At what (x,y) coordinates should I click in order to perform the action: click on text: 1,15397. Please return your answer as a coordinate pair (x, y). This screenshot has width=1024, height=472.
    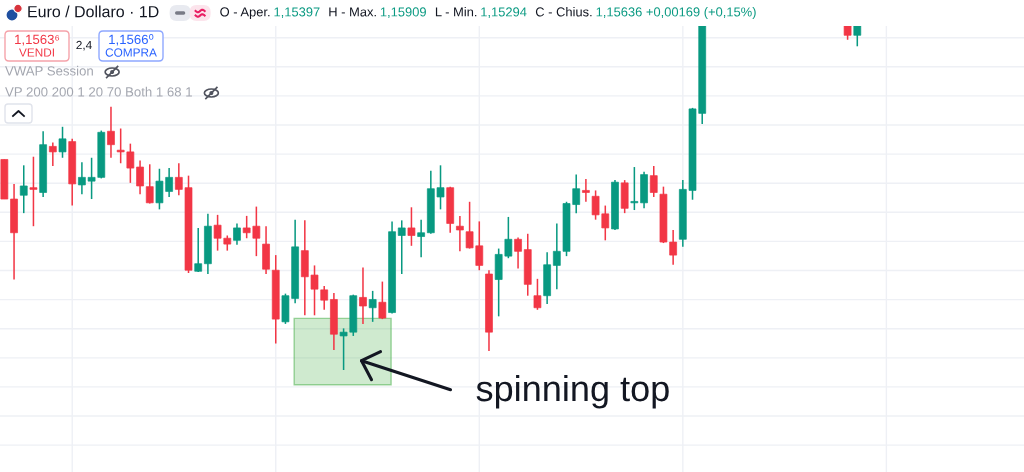
    Looking at the image, I should click on (297, 12).